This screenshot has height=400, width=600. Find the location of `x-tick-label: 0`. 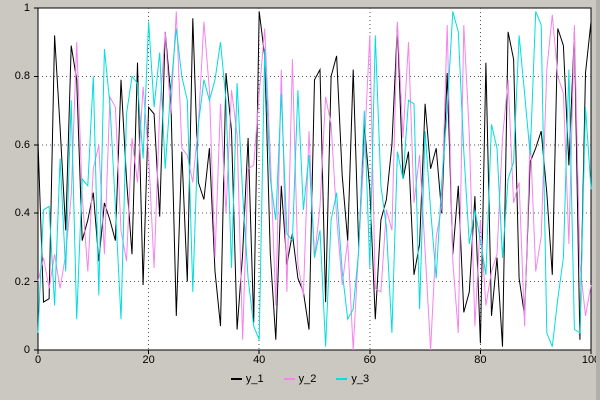

x-tick-label: 0 is located at coordinates (38, 360).